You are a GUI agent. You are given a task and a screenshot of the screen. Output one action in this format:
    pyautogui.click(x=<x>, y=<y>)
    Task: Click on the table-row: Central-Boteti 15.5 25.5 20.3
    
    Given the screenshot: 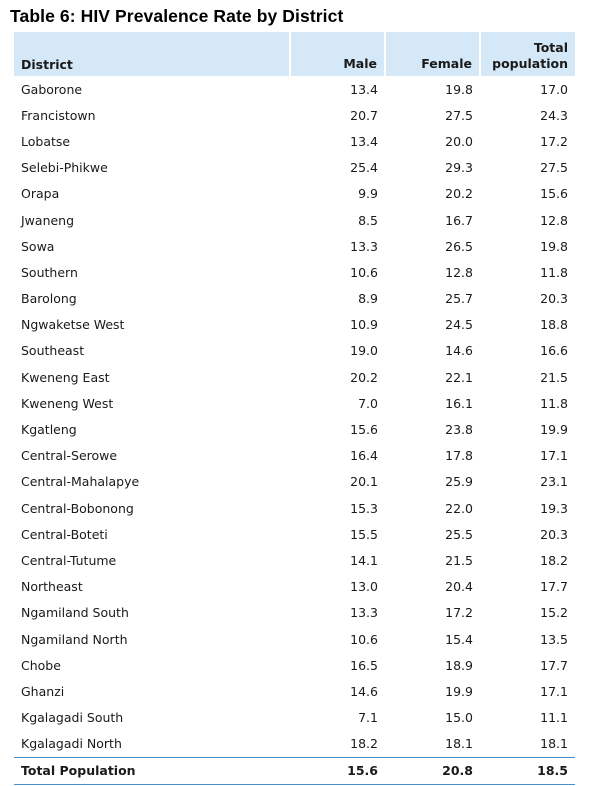 What is the action you would take?
    pyautogui.click(x=294, y=534)
    